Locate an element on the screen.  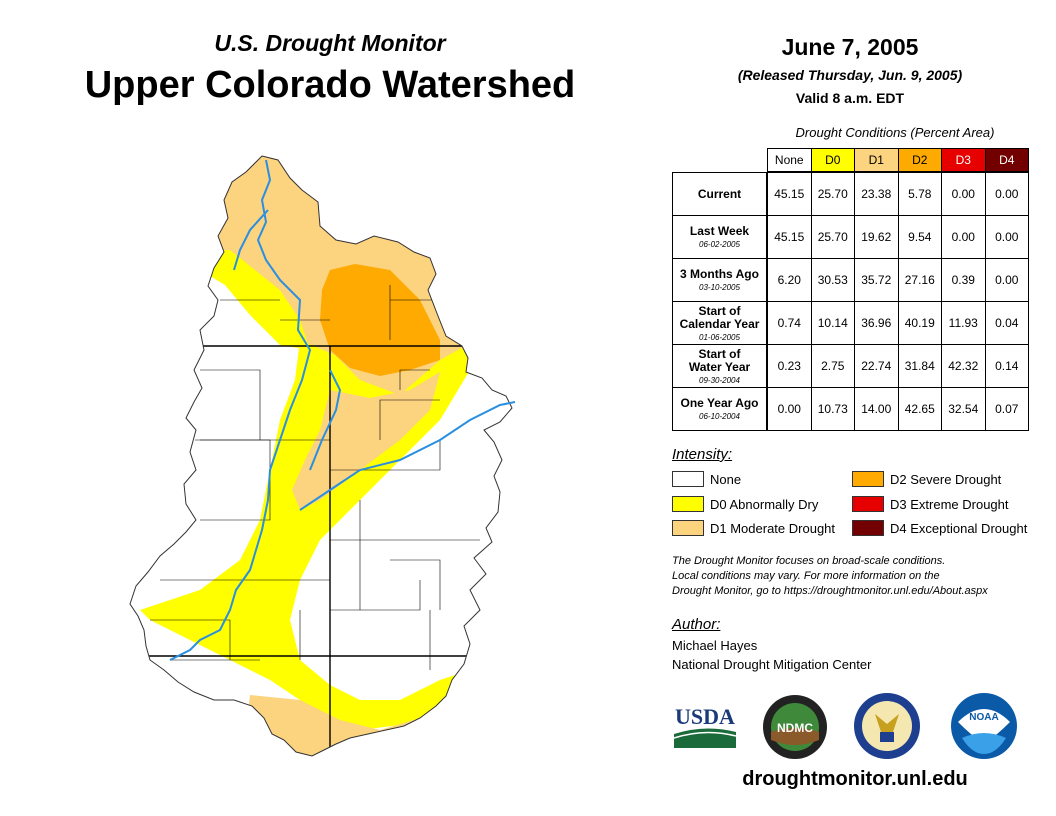
row-date: 09-30-2004 is located at coordinates (719, 380).